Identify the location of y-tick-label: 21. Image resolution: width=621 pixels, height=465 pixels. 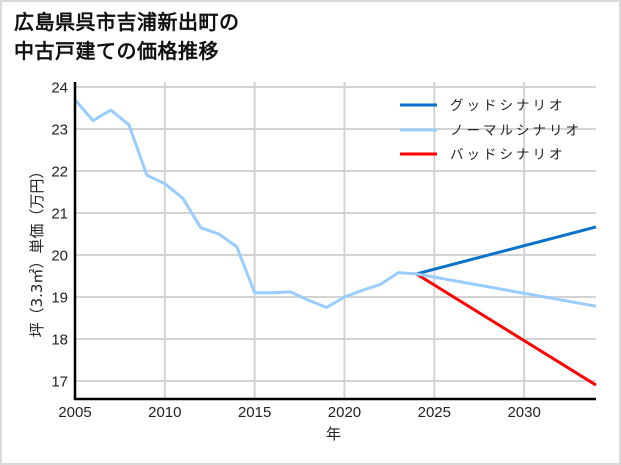
(59, 213).